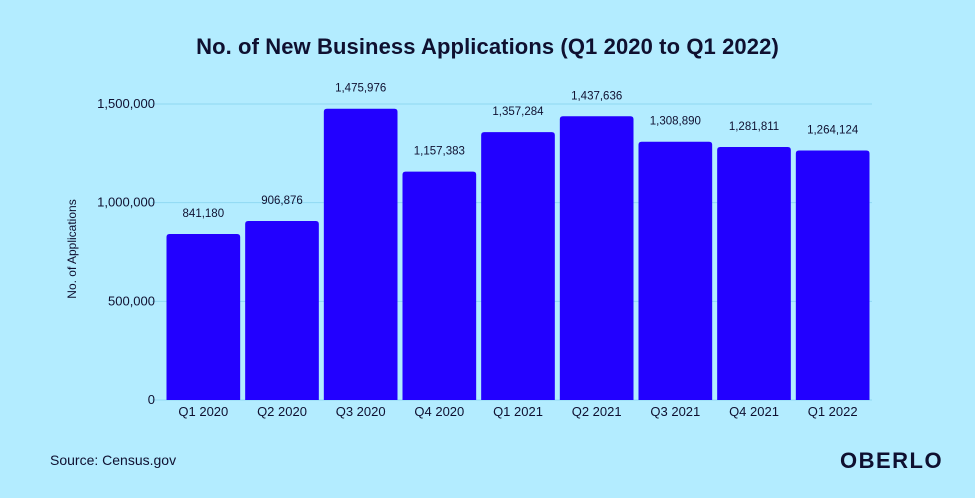 This screenshot has width=975, height=498. What do you see at coordinates (833, 131) in the screenshot?
I see `bar-value-label: 1,264,124` at bounding box center [833, 131].